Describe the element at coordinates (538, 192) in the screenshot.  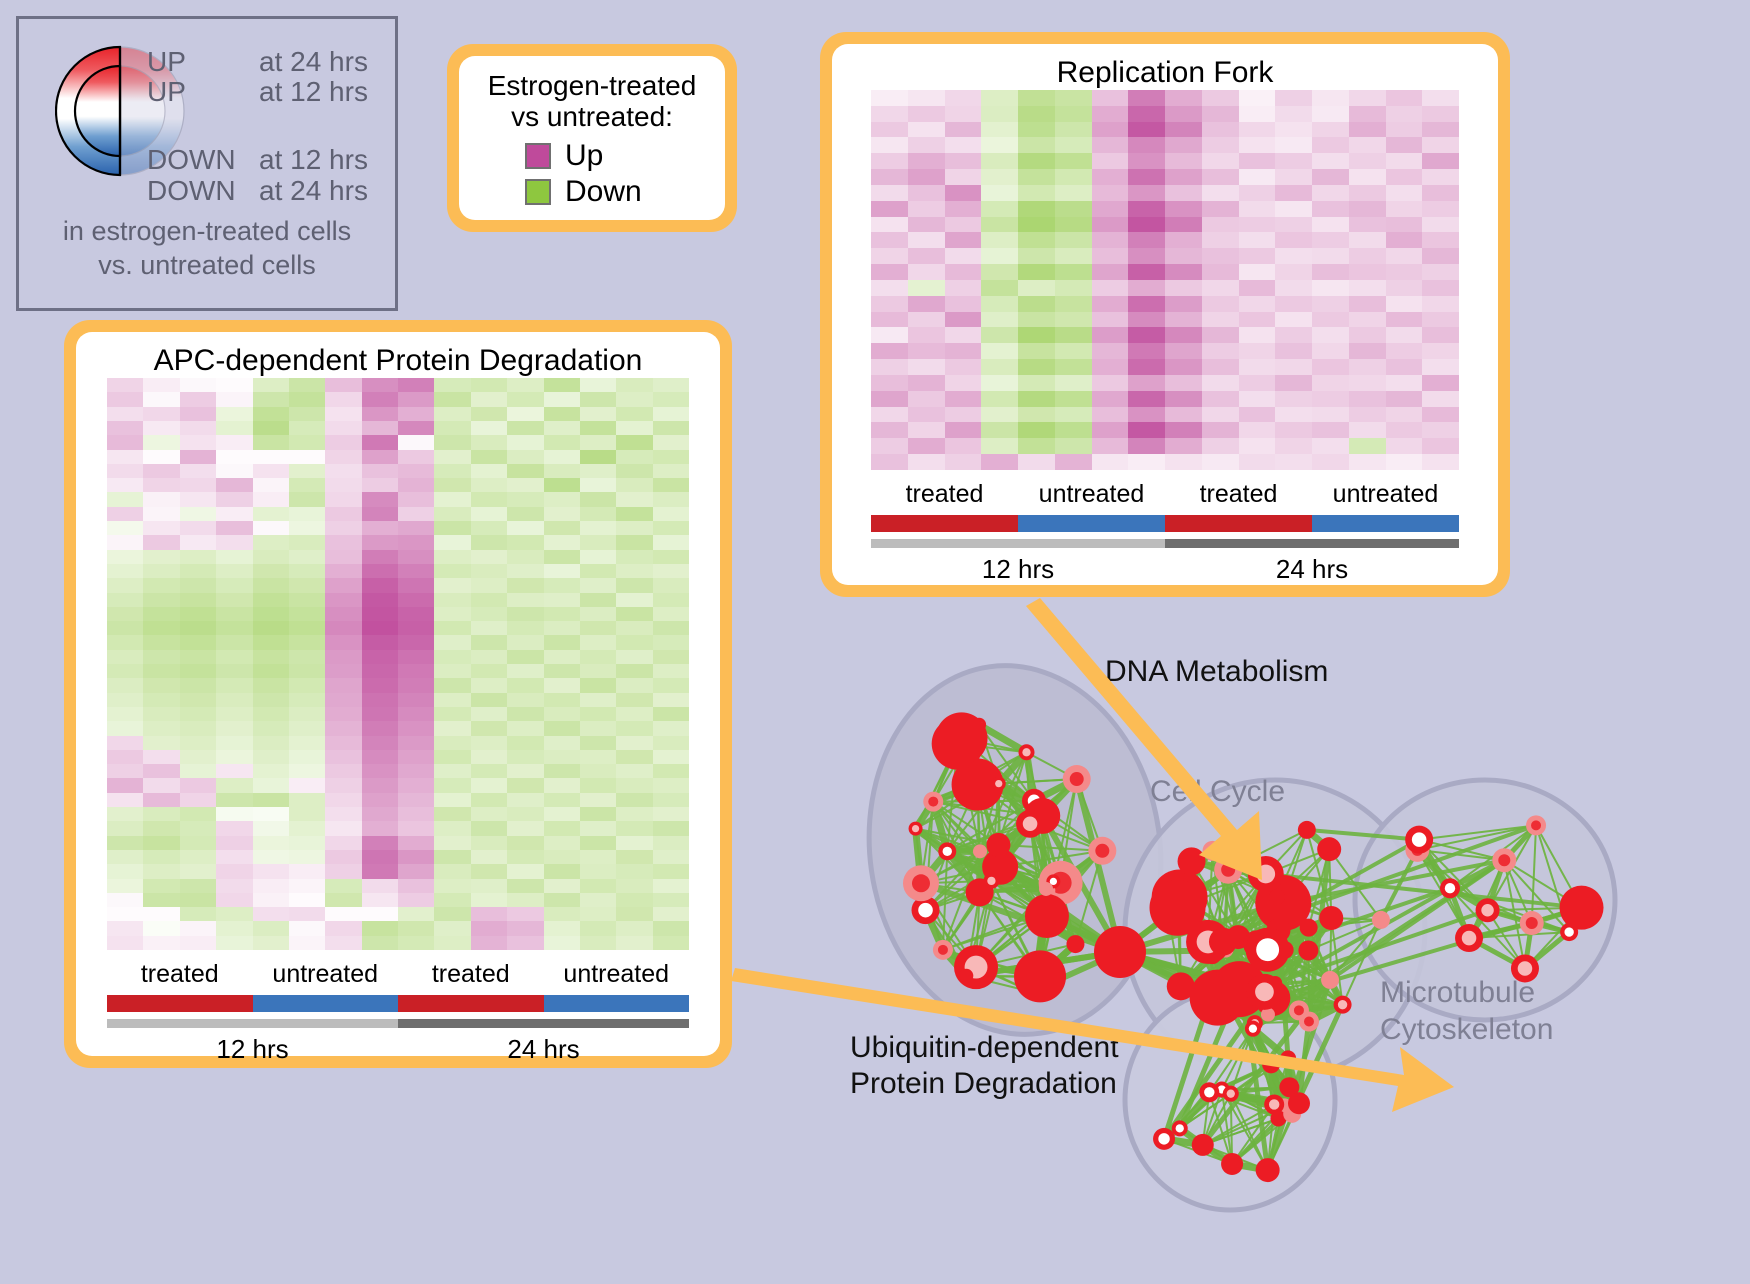
I see `down-color-swatch` at that location.